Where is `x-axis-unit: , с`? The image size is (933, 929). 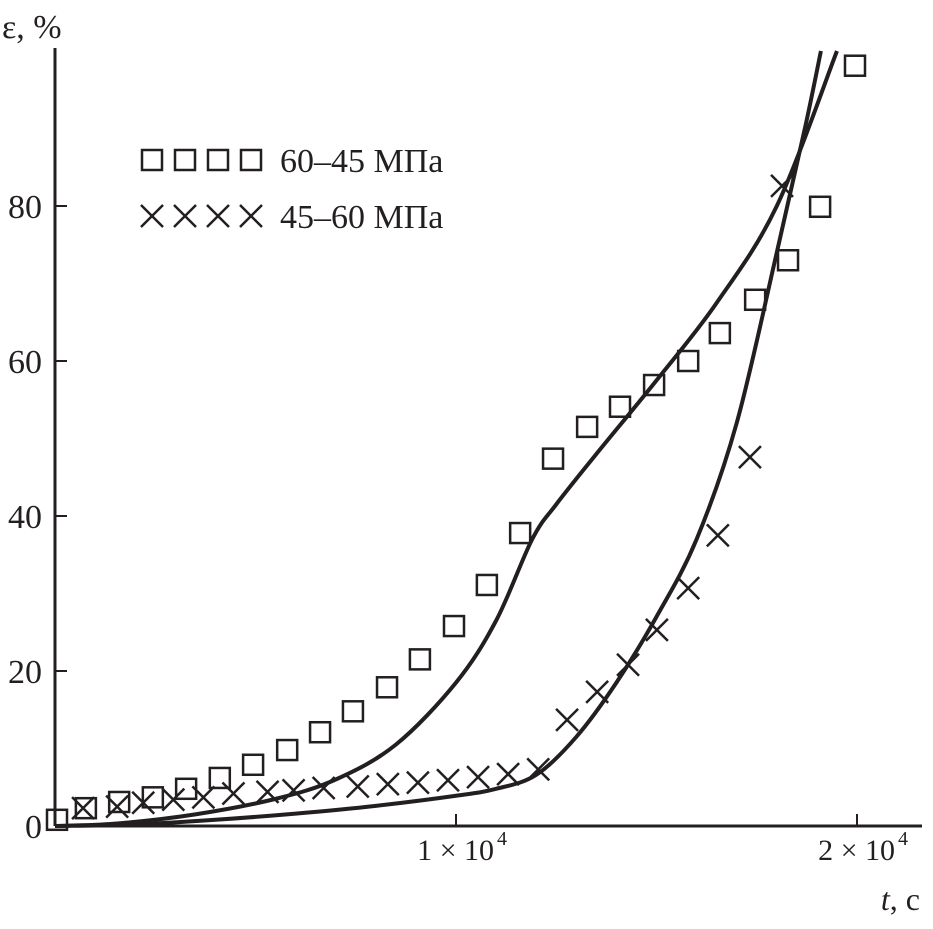
x-axis-unit: , с is located at coordinates (905, 899).